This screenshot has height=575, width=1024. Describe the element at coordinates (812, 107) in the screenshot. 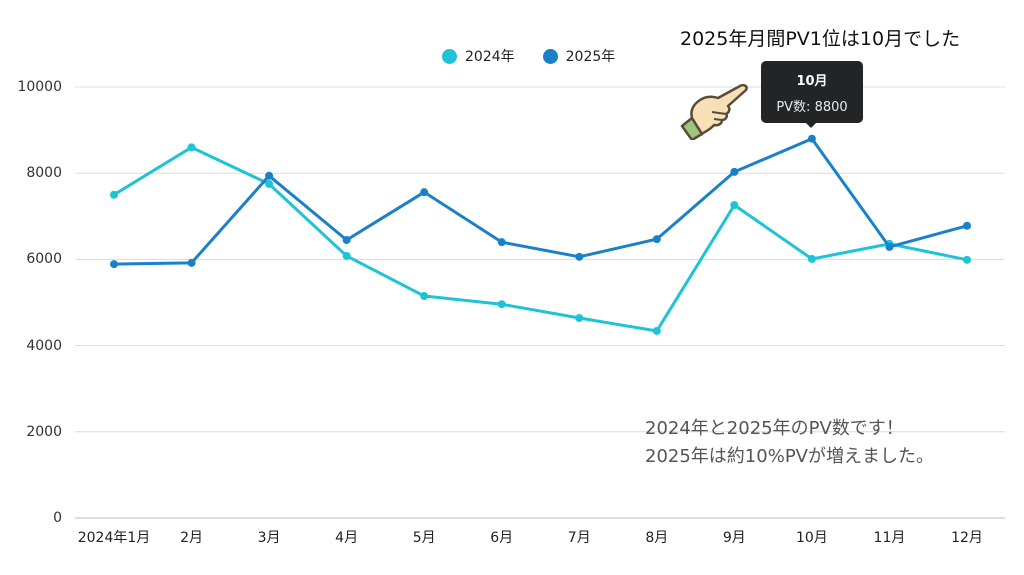

I see `tooltip-value: PV数: 8800` at that location.